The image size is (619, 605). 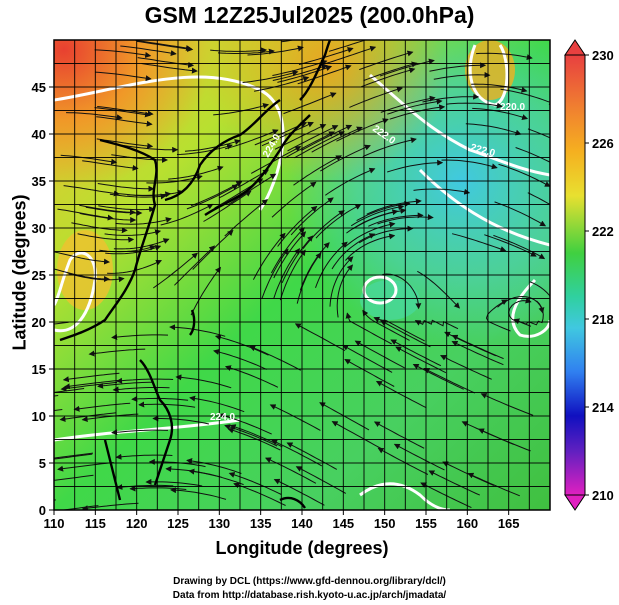 I want to click on x-tick-label: 160, so click(x=467, y=523).